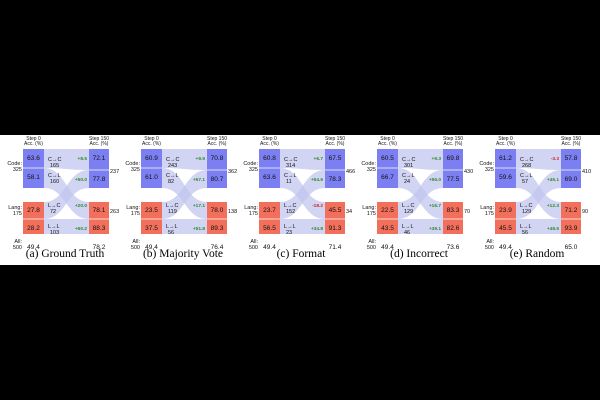  What do you see at coordinates (505, 158) in the screenshot?
I see `value-code-step0-top: 61.2` at bounding box center [505, 158].